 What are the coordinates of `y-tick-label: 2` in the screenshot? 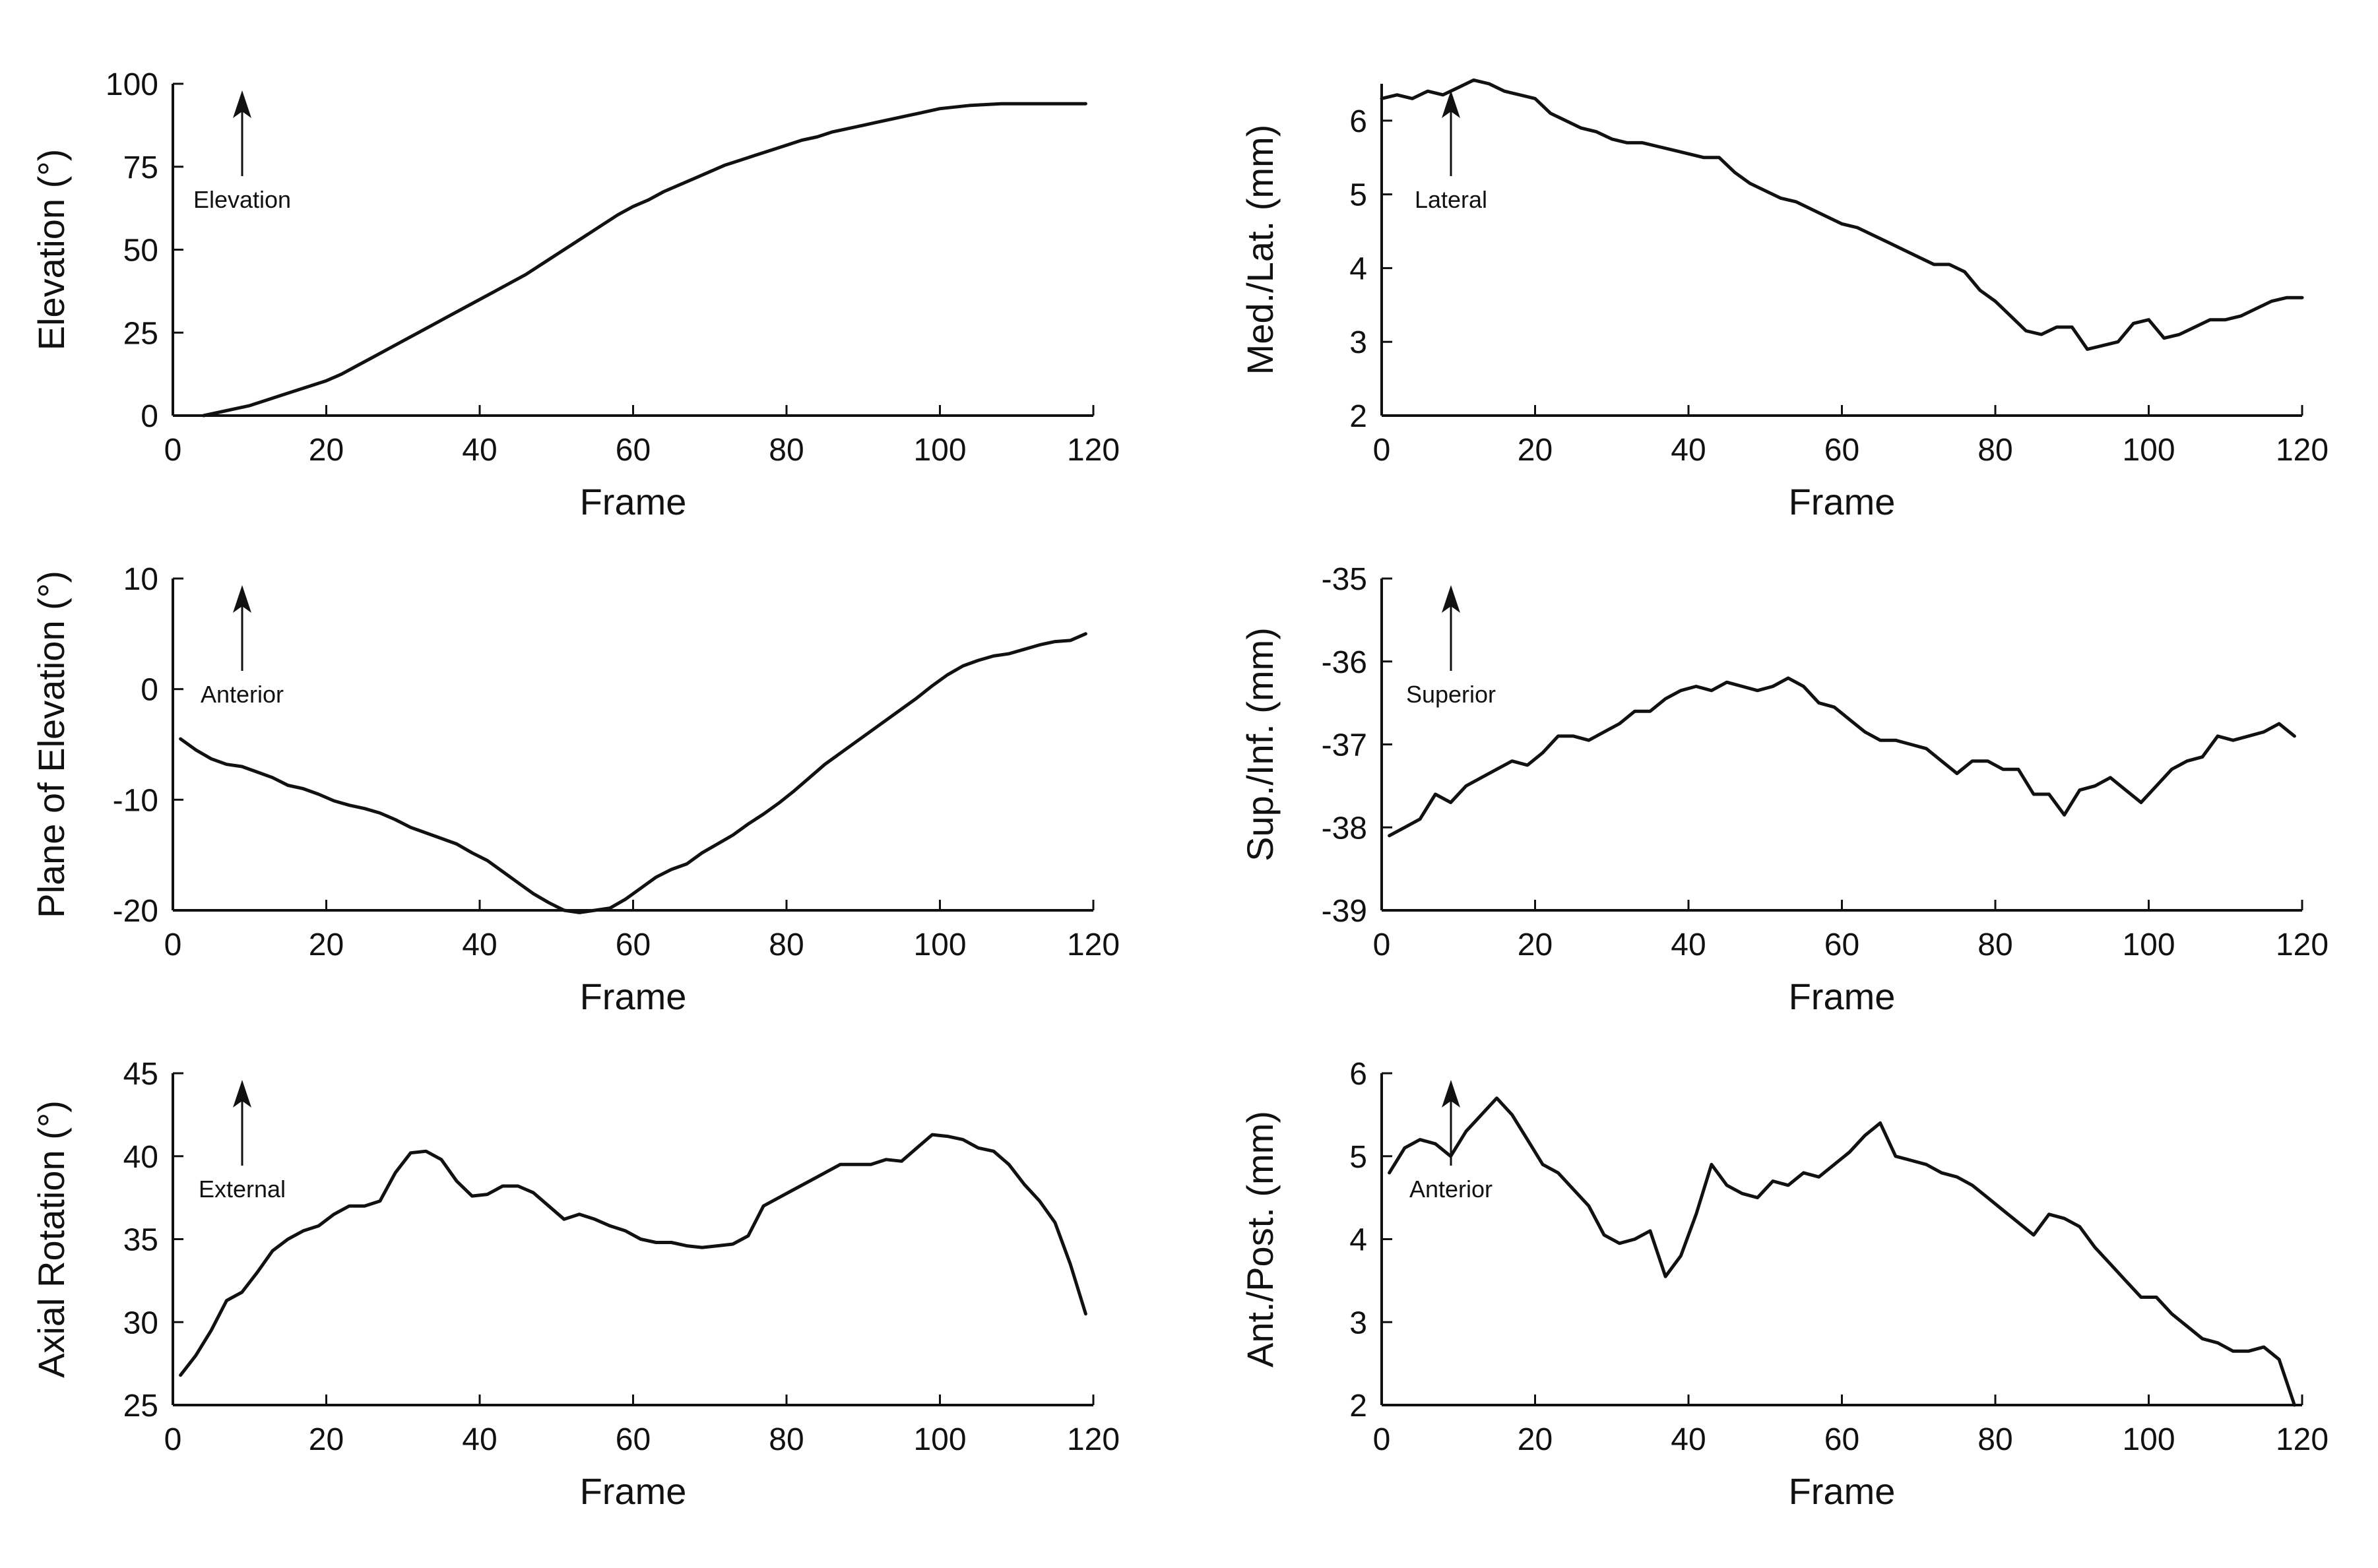 It's located at (1358, 416).